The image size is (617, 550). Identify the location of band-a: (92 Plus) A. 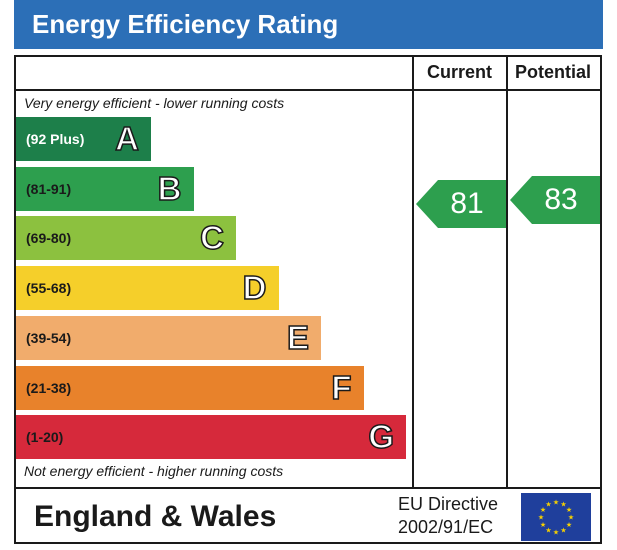
(83, 139).